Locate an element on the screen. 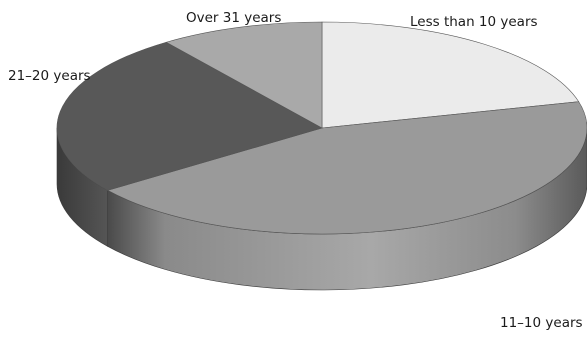 The width and height of the screenshot is (587, 350). slice-label-11-10: 11–10 years is located at coordinates (541, 323).